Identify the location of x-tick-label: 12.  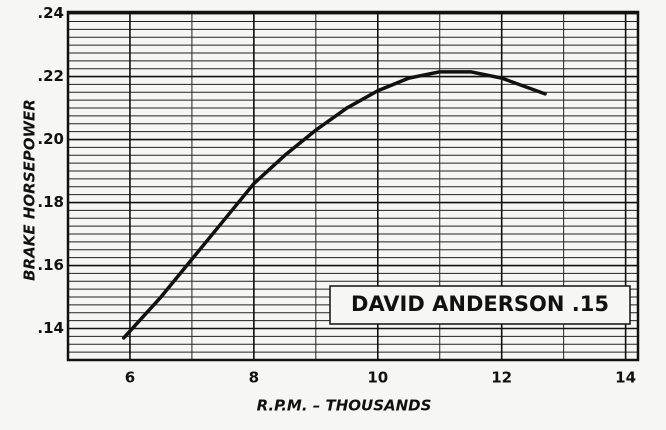
(501, 378).